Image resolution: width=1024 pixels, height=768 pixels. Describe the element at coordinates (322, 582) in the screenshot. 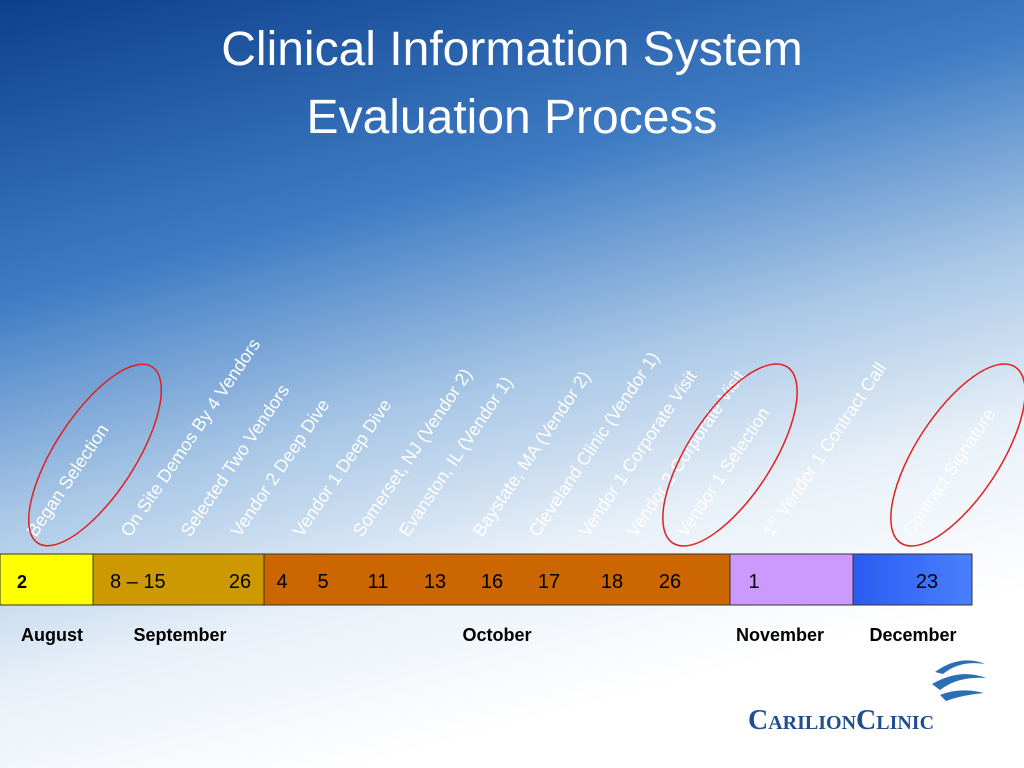

I see `date-label: 5` at that location.